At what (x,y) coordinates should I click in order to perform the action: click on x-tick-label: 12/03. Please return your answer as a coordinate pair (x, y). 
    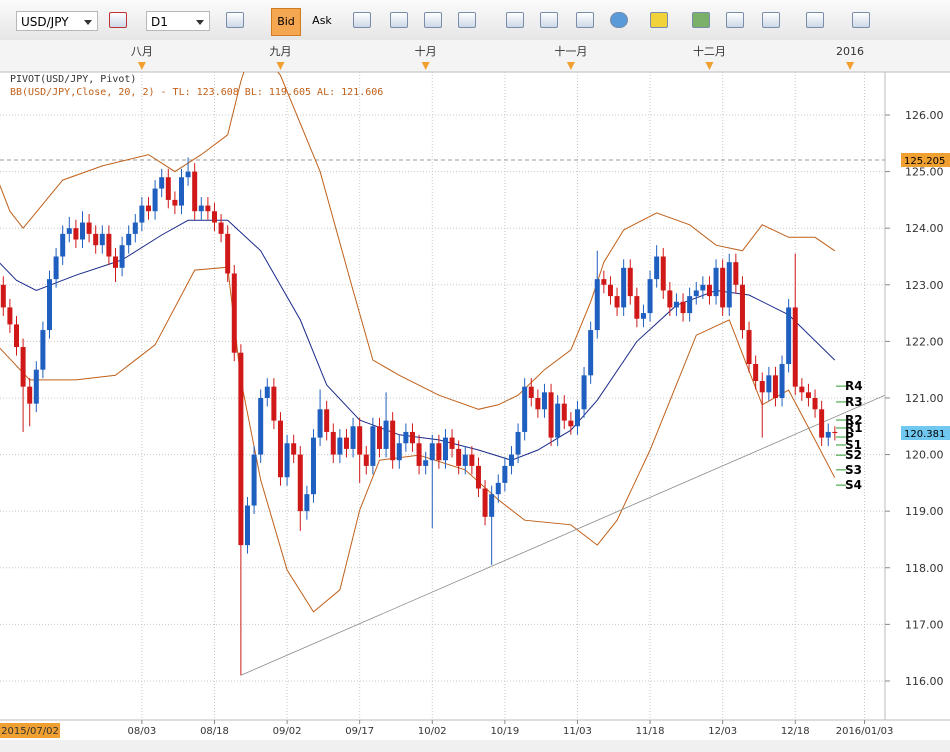
    Looking at the image, I should click on (722, 731).